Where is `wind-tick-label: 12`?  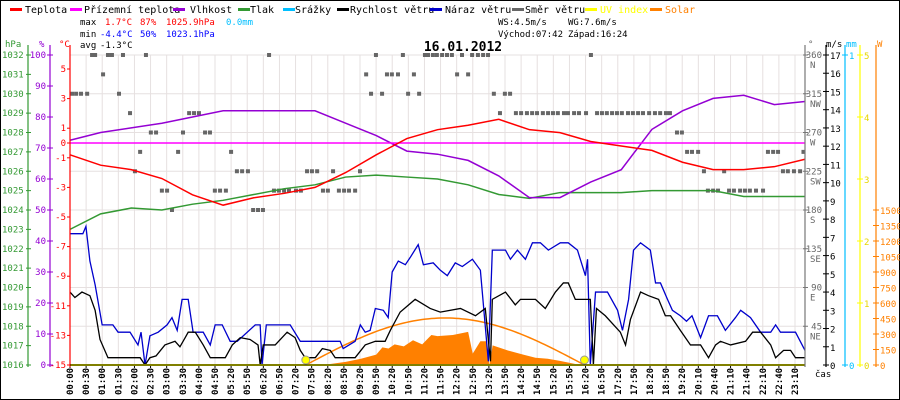 wind-tick-label: 12 is located at coordinates (835, 148).